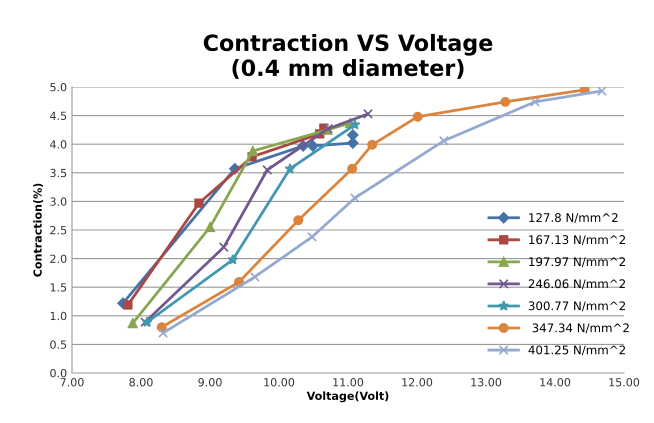 This screenshot has width=654, height=423. Describe the element at coordinates (210, 382) in the screenshot. I see `x-tick-label: 9.00` at that location.